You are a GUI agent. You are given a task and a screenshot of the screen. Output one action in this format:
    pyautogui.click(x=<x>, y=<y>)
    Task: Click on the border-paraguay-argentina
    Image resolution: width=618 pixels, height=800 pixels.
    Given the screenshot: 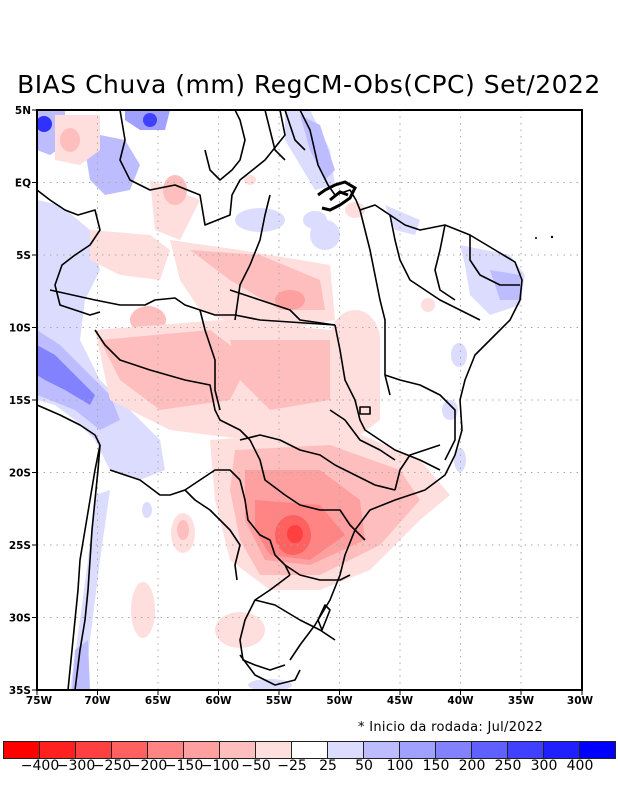 What is the action you would take?
    pyautogui.click(x=265, y=527)
    